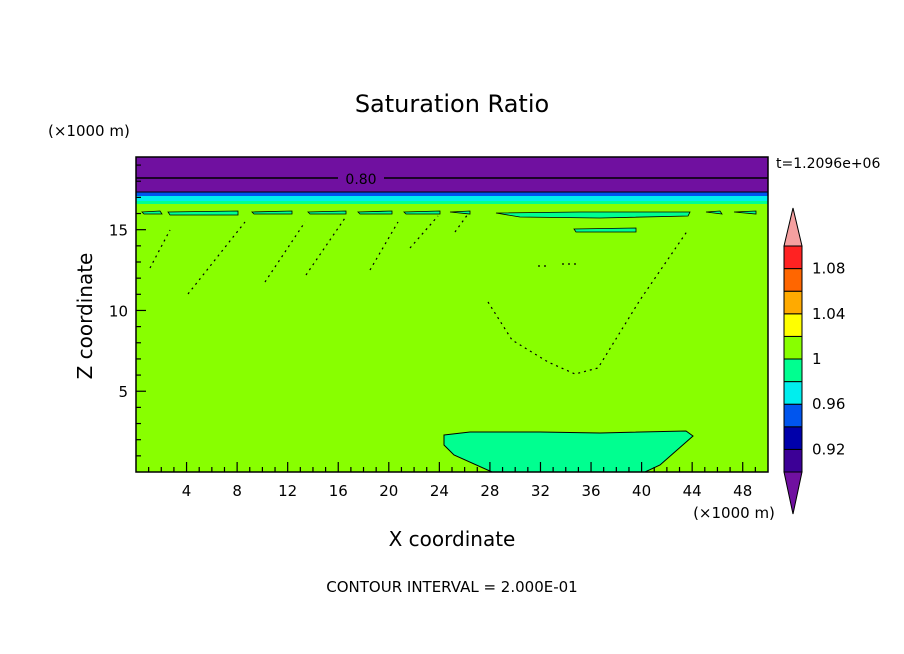  What do you see at coordinates (828, 449) in the screenshot?
I see `colorbar-label: 0.92` at bounding box center [828, 449].